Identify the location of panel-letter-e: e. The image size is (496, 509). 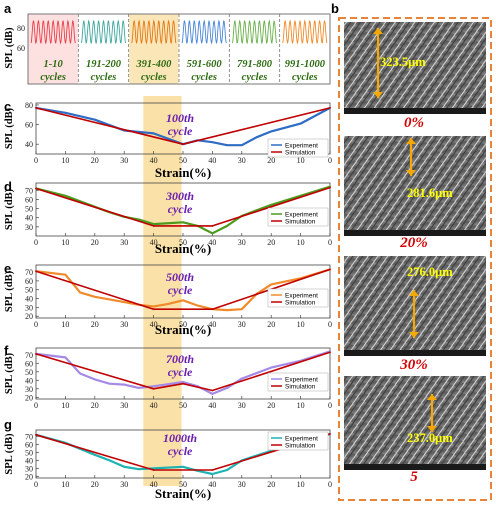
(7, 268).